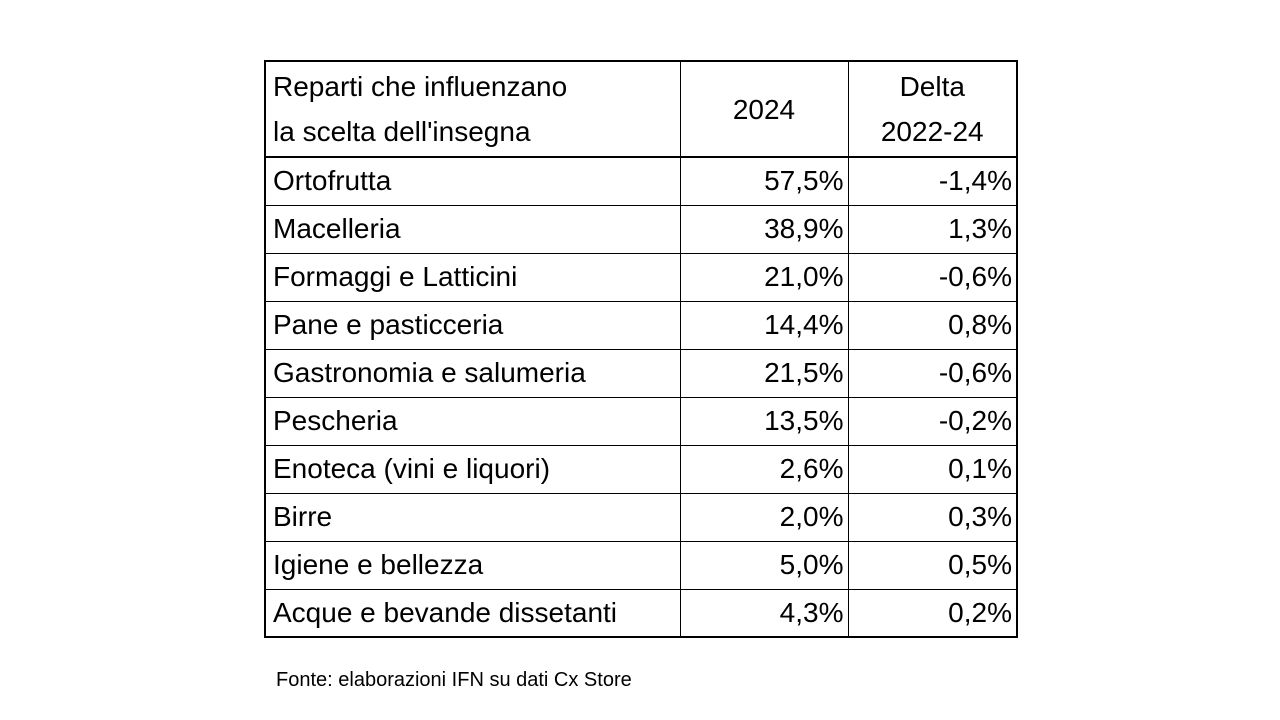  Describe the element at coordinates (420, 86) in the screenshot. I see `header-departments-line1: Reparti che influenzano` at that location.